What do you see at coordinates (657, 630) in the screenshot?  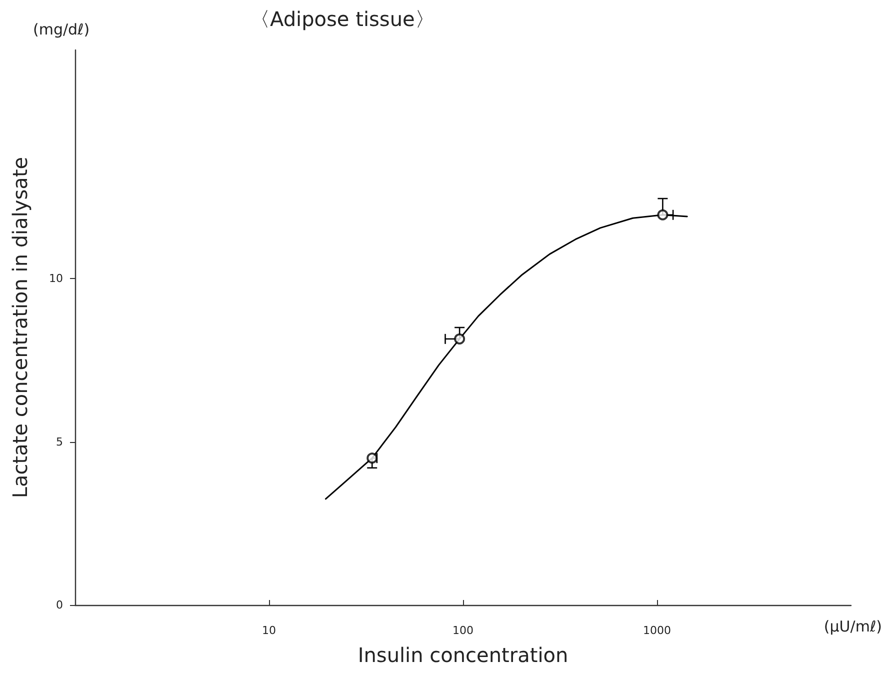 I see `x-tick-label: 1000` at bounding box center [657, 630].